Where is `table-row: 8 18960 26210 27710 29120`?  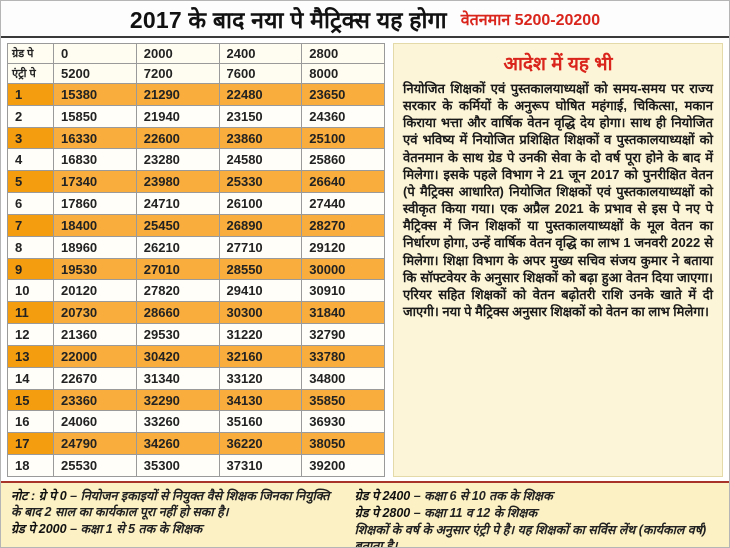 table-row: 8 18960 26210 27710 29120 is located at coordinates (196, 247).